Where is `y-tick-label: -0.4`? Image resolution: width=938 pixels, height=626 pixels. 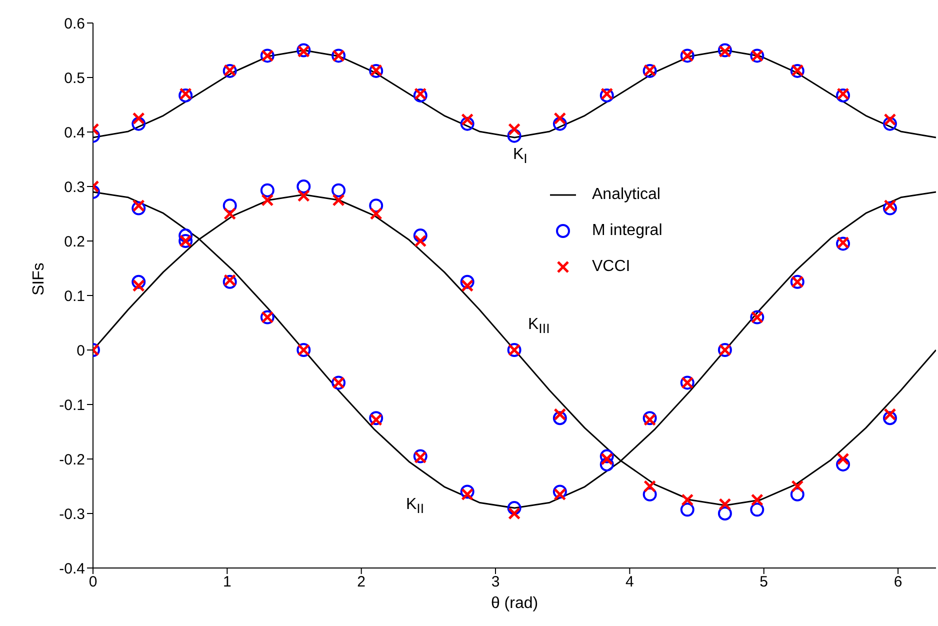
y-tick-label: -0.4 is located at coordinates (72, 569).